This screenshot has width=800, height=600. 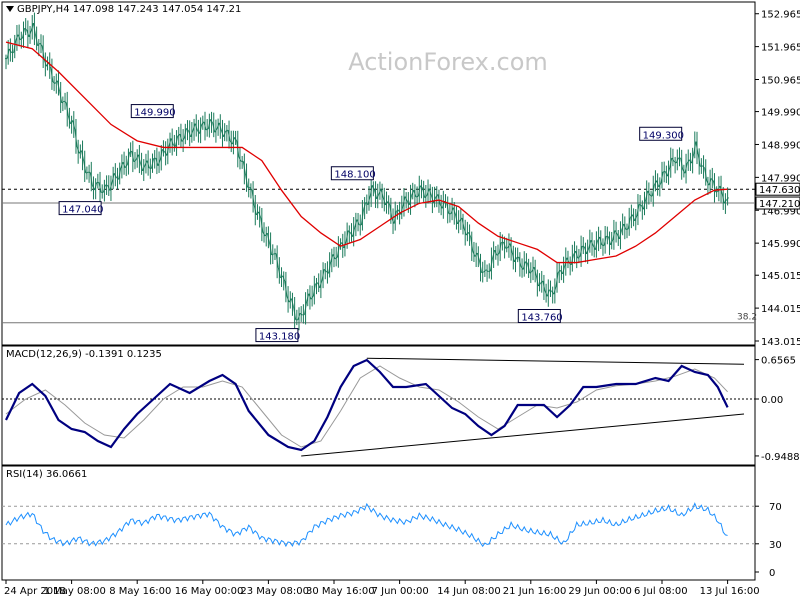 I want to click on macd-trendline, so click(x=555, y=361).